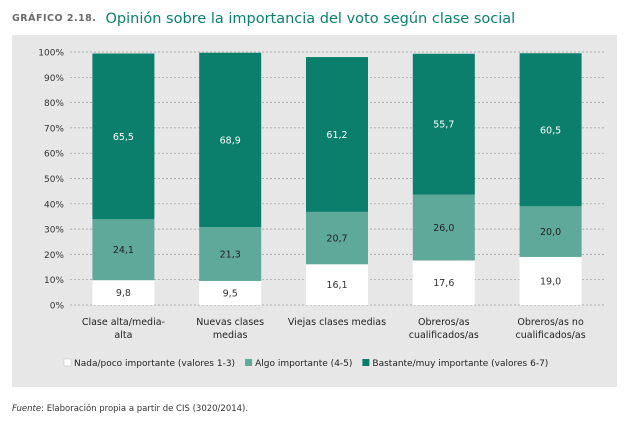 This screenshot has width=629, height=424. I want to click on data-label: 20,7, so click(336, 239).